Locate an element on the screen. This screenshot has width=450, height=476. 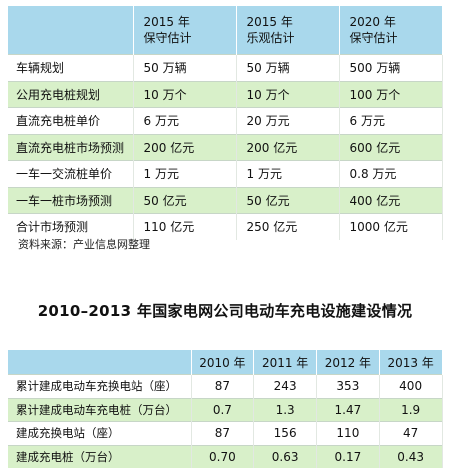
table-cell: 0.7 is located at coordinates (223, 409).